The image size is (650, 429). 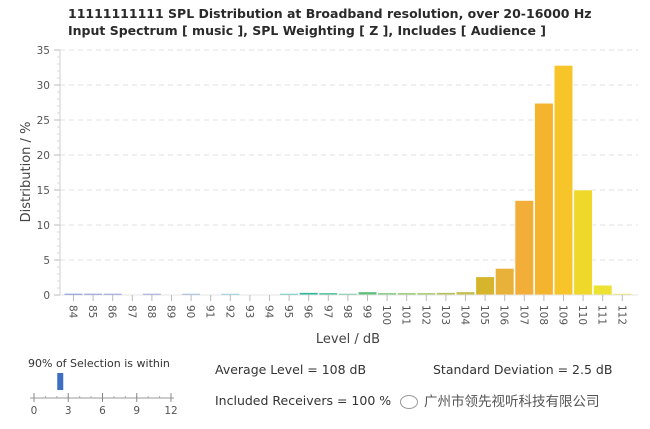 I want to click on x-tick-label: 95, so click(x=288, y=311).